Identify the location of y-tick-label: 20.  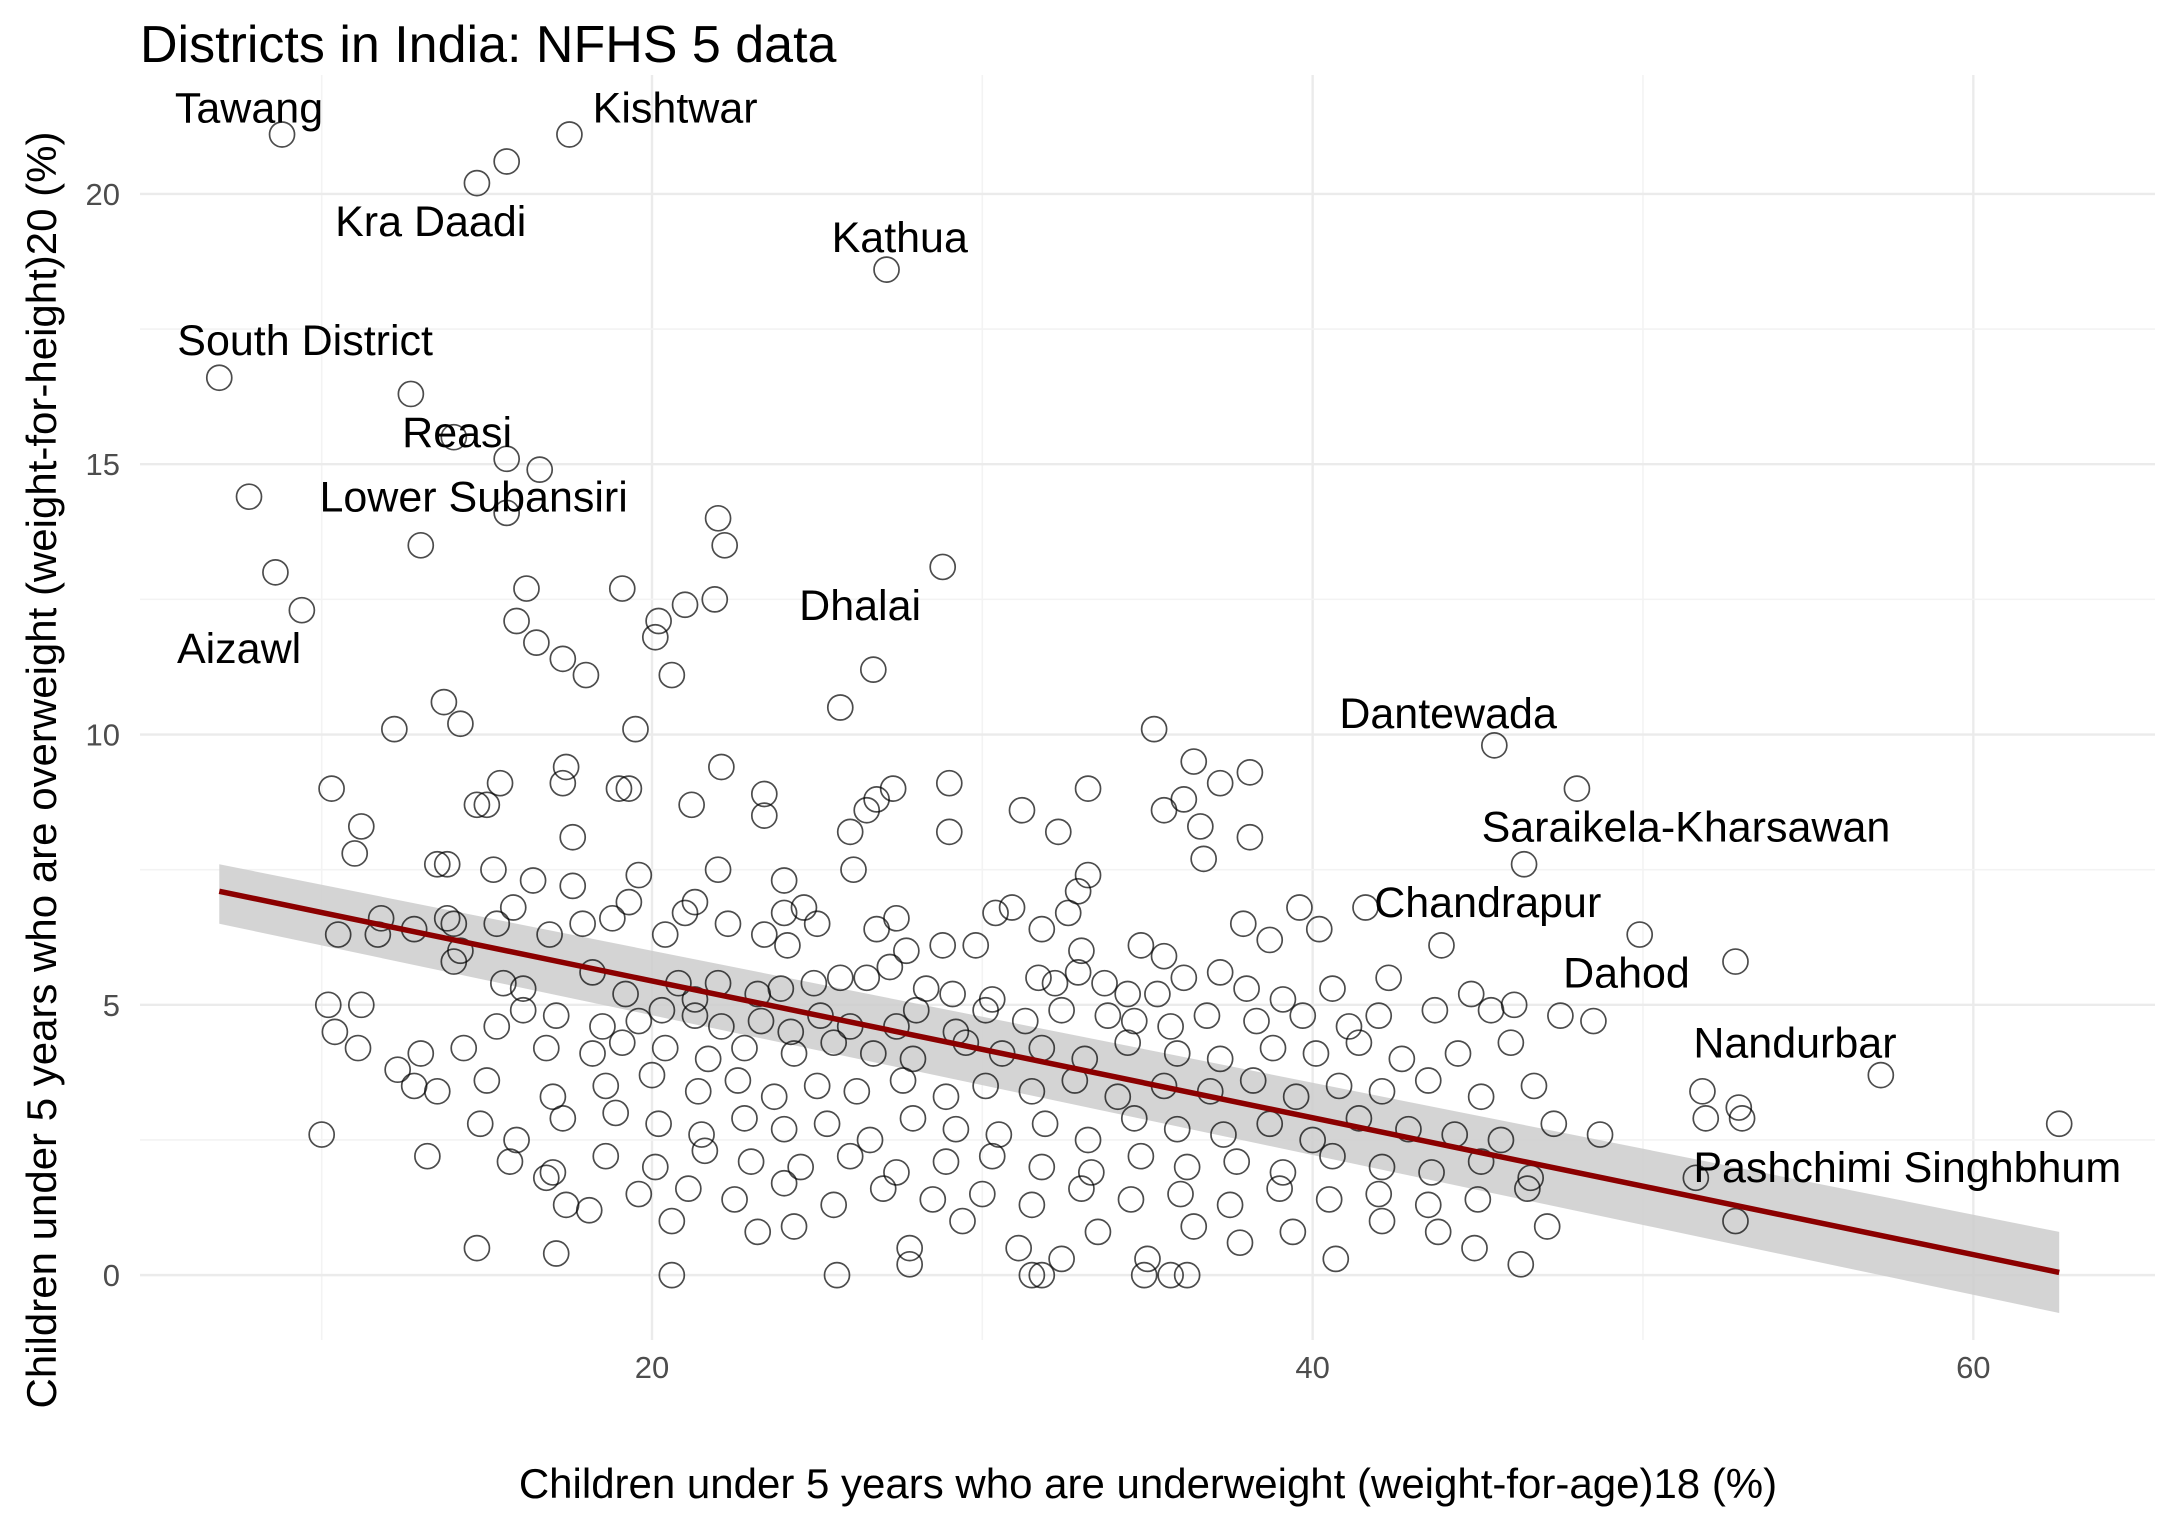
(103, 194).